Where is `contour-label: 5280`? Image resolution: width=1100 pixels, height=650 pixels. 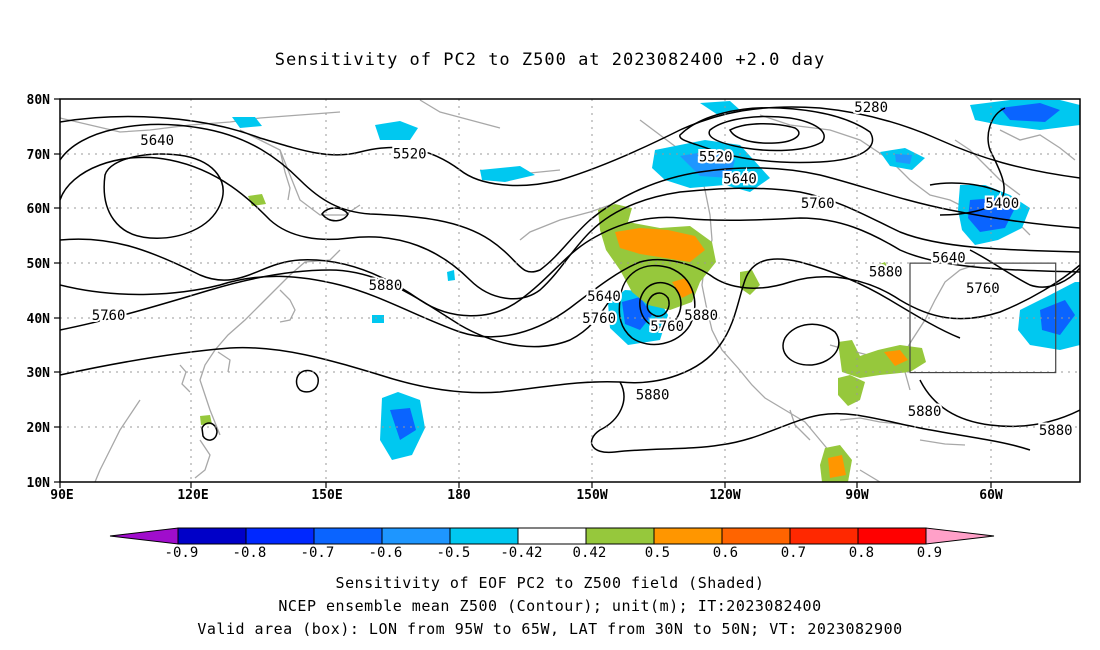
contour-label: 5280 is located at coordinates (871, 108).